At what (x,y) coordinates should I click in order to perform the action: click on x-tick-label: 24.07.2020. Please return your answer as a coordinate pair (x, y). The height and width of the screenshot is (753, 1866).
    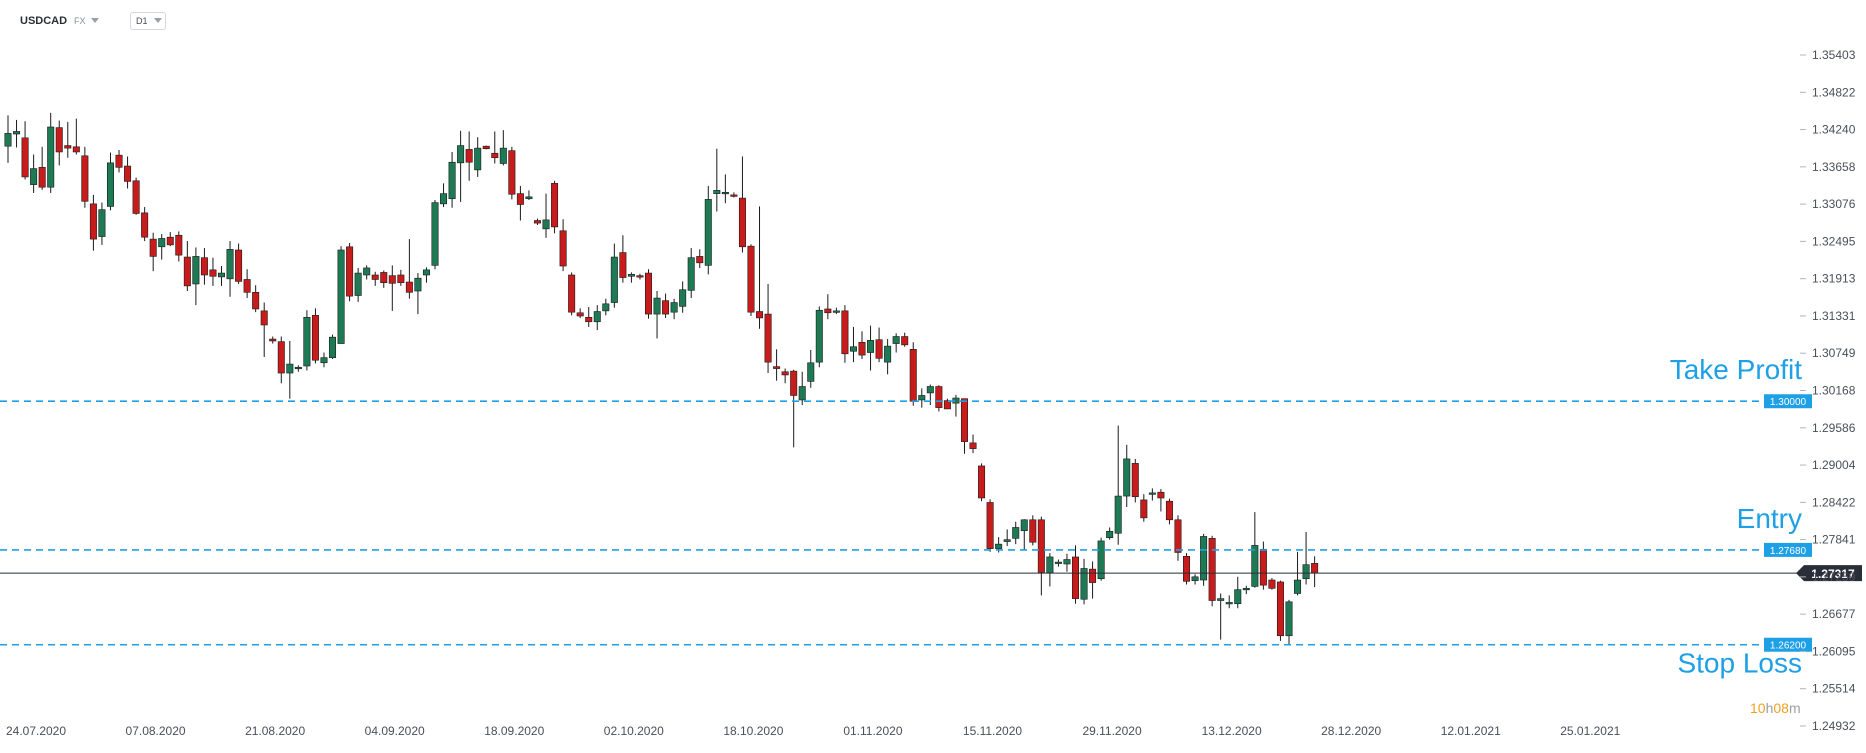
    Looking at the image, I should click on (36, 731).